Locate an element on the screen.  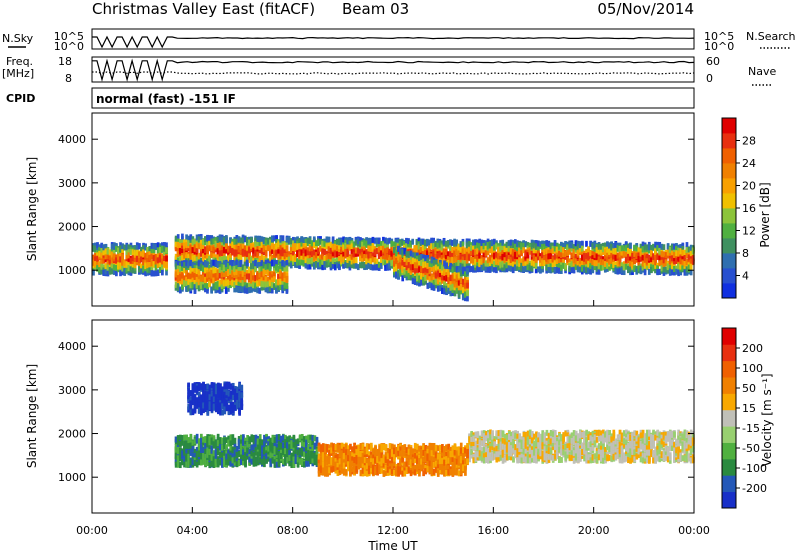
nsky-frame is located at coordinates (393, 39).